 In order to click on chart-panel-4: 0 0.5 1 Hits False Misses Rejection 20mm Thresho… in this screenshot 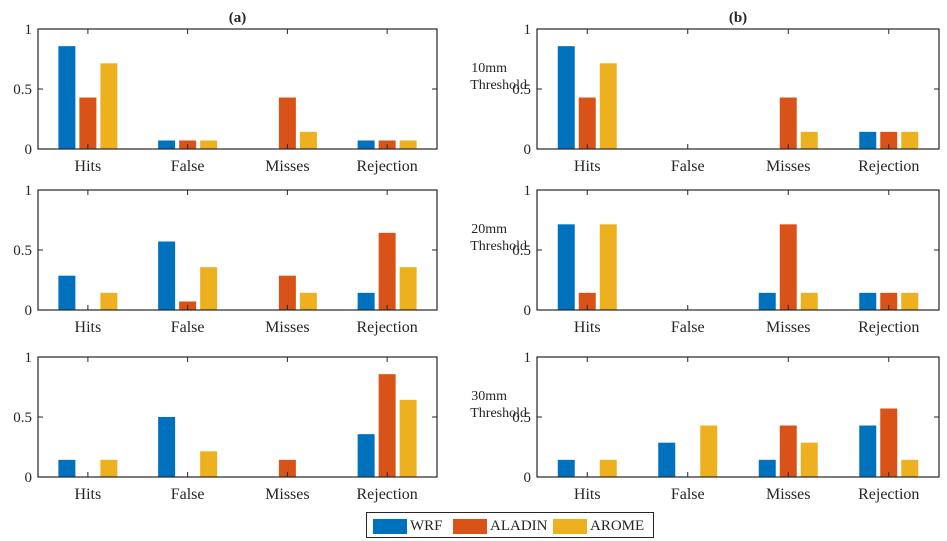, I will do `click(705, 259)`.